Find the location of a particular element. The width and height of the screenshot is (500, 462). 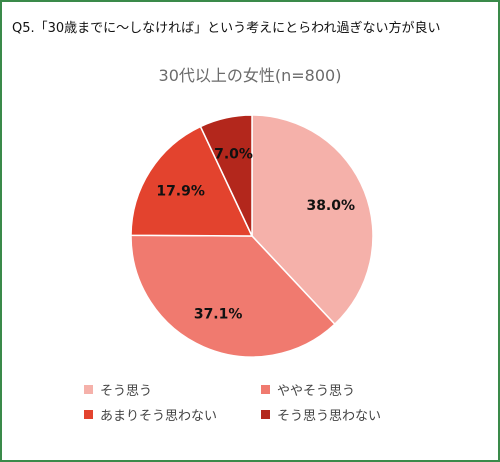

legend-item-3: あまりそう思わない is located at coordinates (150, 414).